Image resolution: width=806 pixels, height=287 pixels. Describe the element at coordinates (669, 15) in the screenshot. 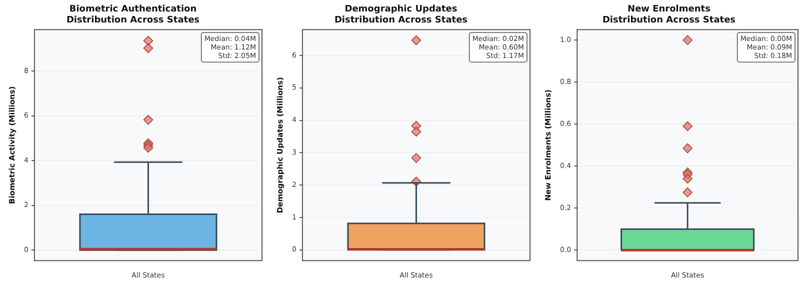

I see `chart-title: New Enrolments Distribution Across States` at that location.